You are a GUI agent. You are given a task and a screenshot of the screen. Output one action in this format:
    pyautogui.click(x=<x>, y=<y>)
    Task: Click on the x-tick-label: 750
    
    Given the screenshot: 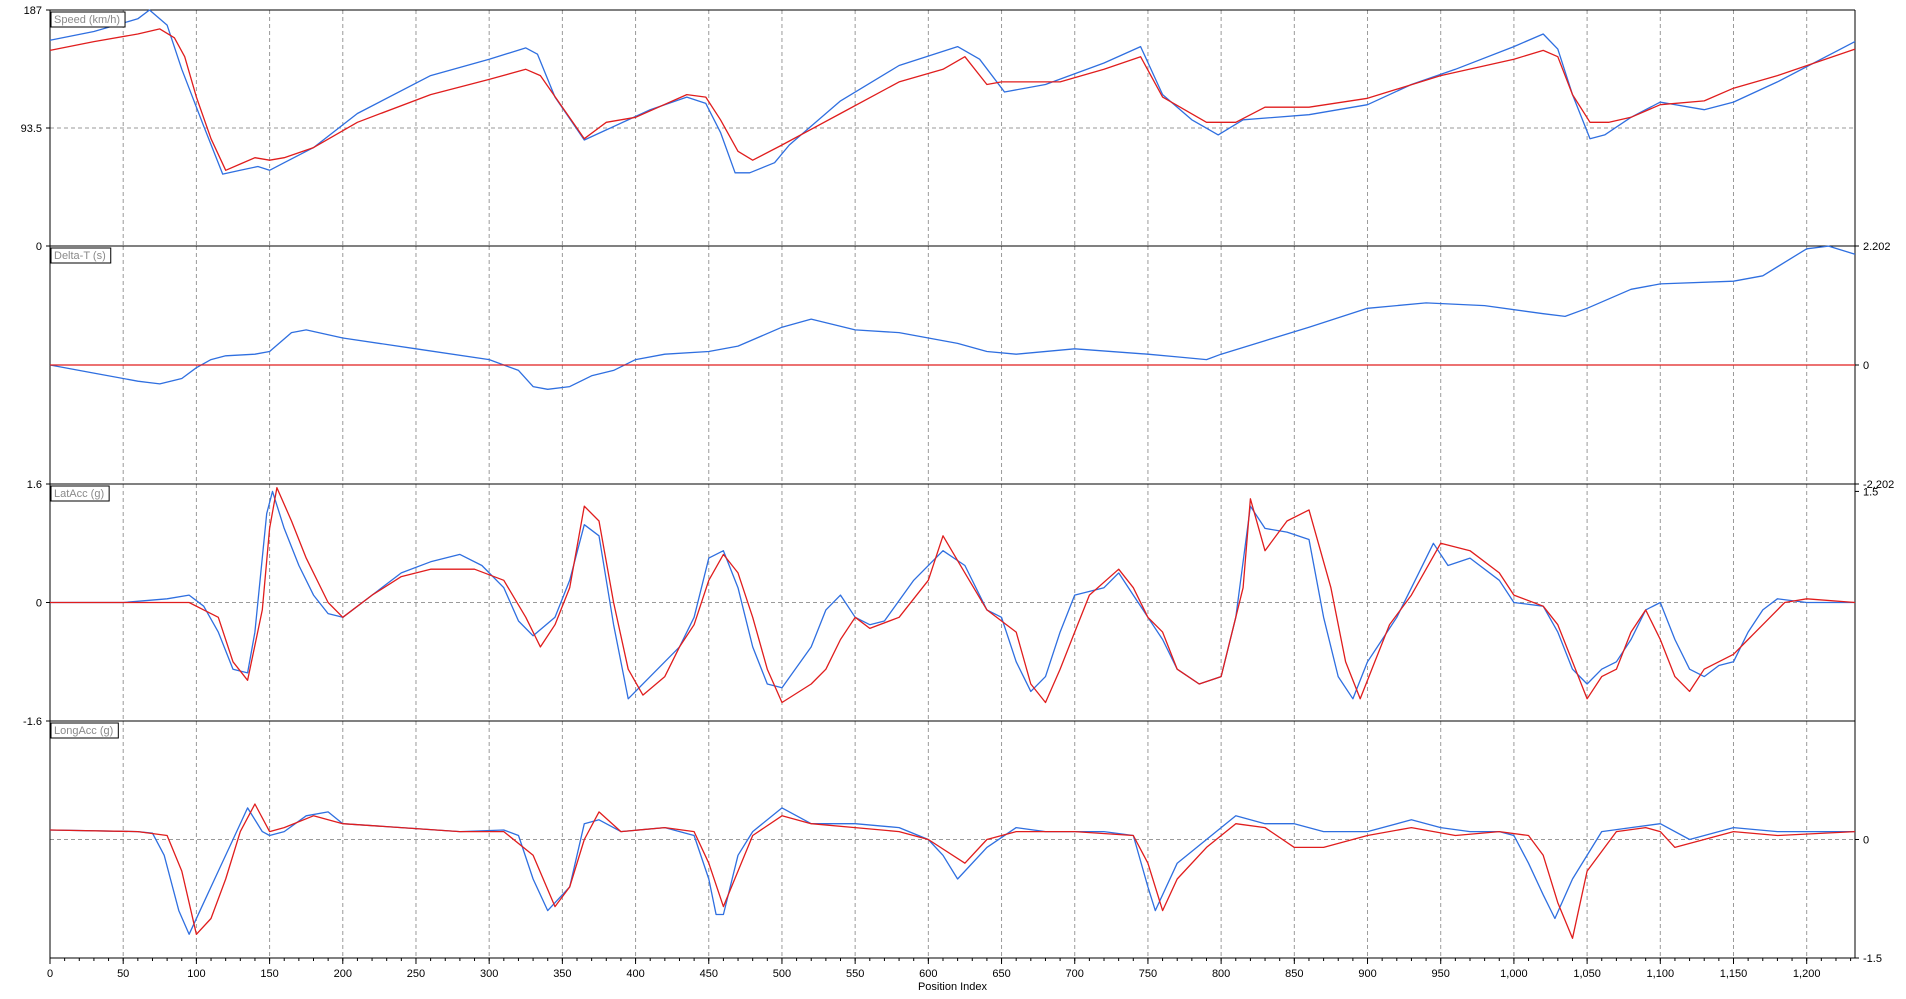 What is the action you would take?
    pyautogui.click(x=1148, y=974)
    